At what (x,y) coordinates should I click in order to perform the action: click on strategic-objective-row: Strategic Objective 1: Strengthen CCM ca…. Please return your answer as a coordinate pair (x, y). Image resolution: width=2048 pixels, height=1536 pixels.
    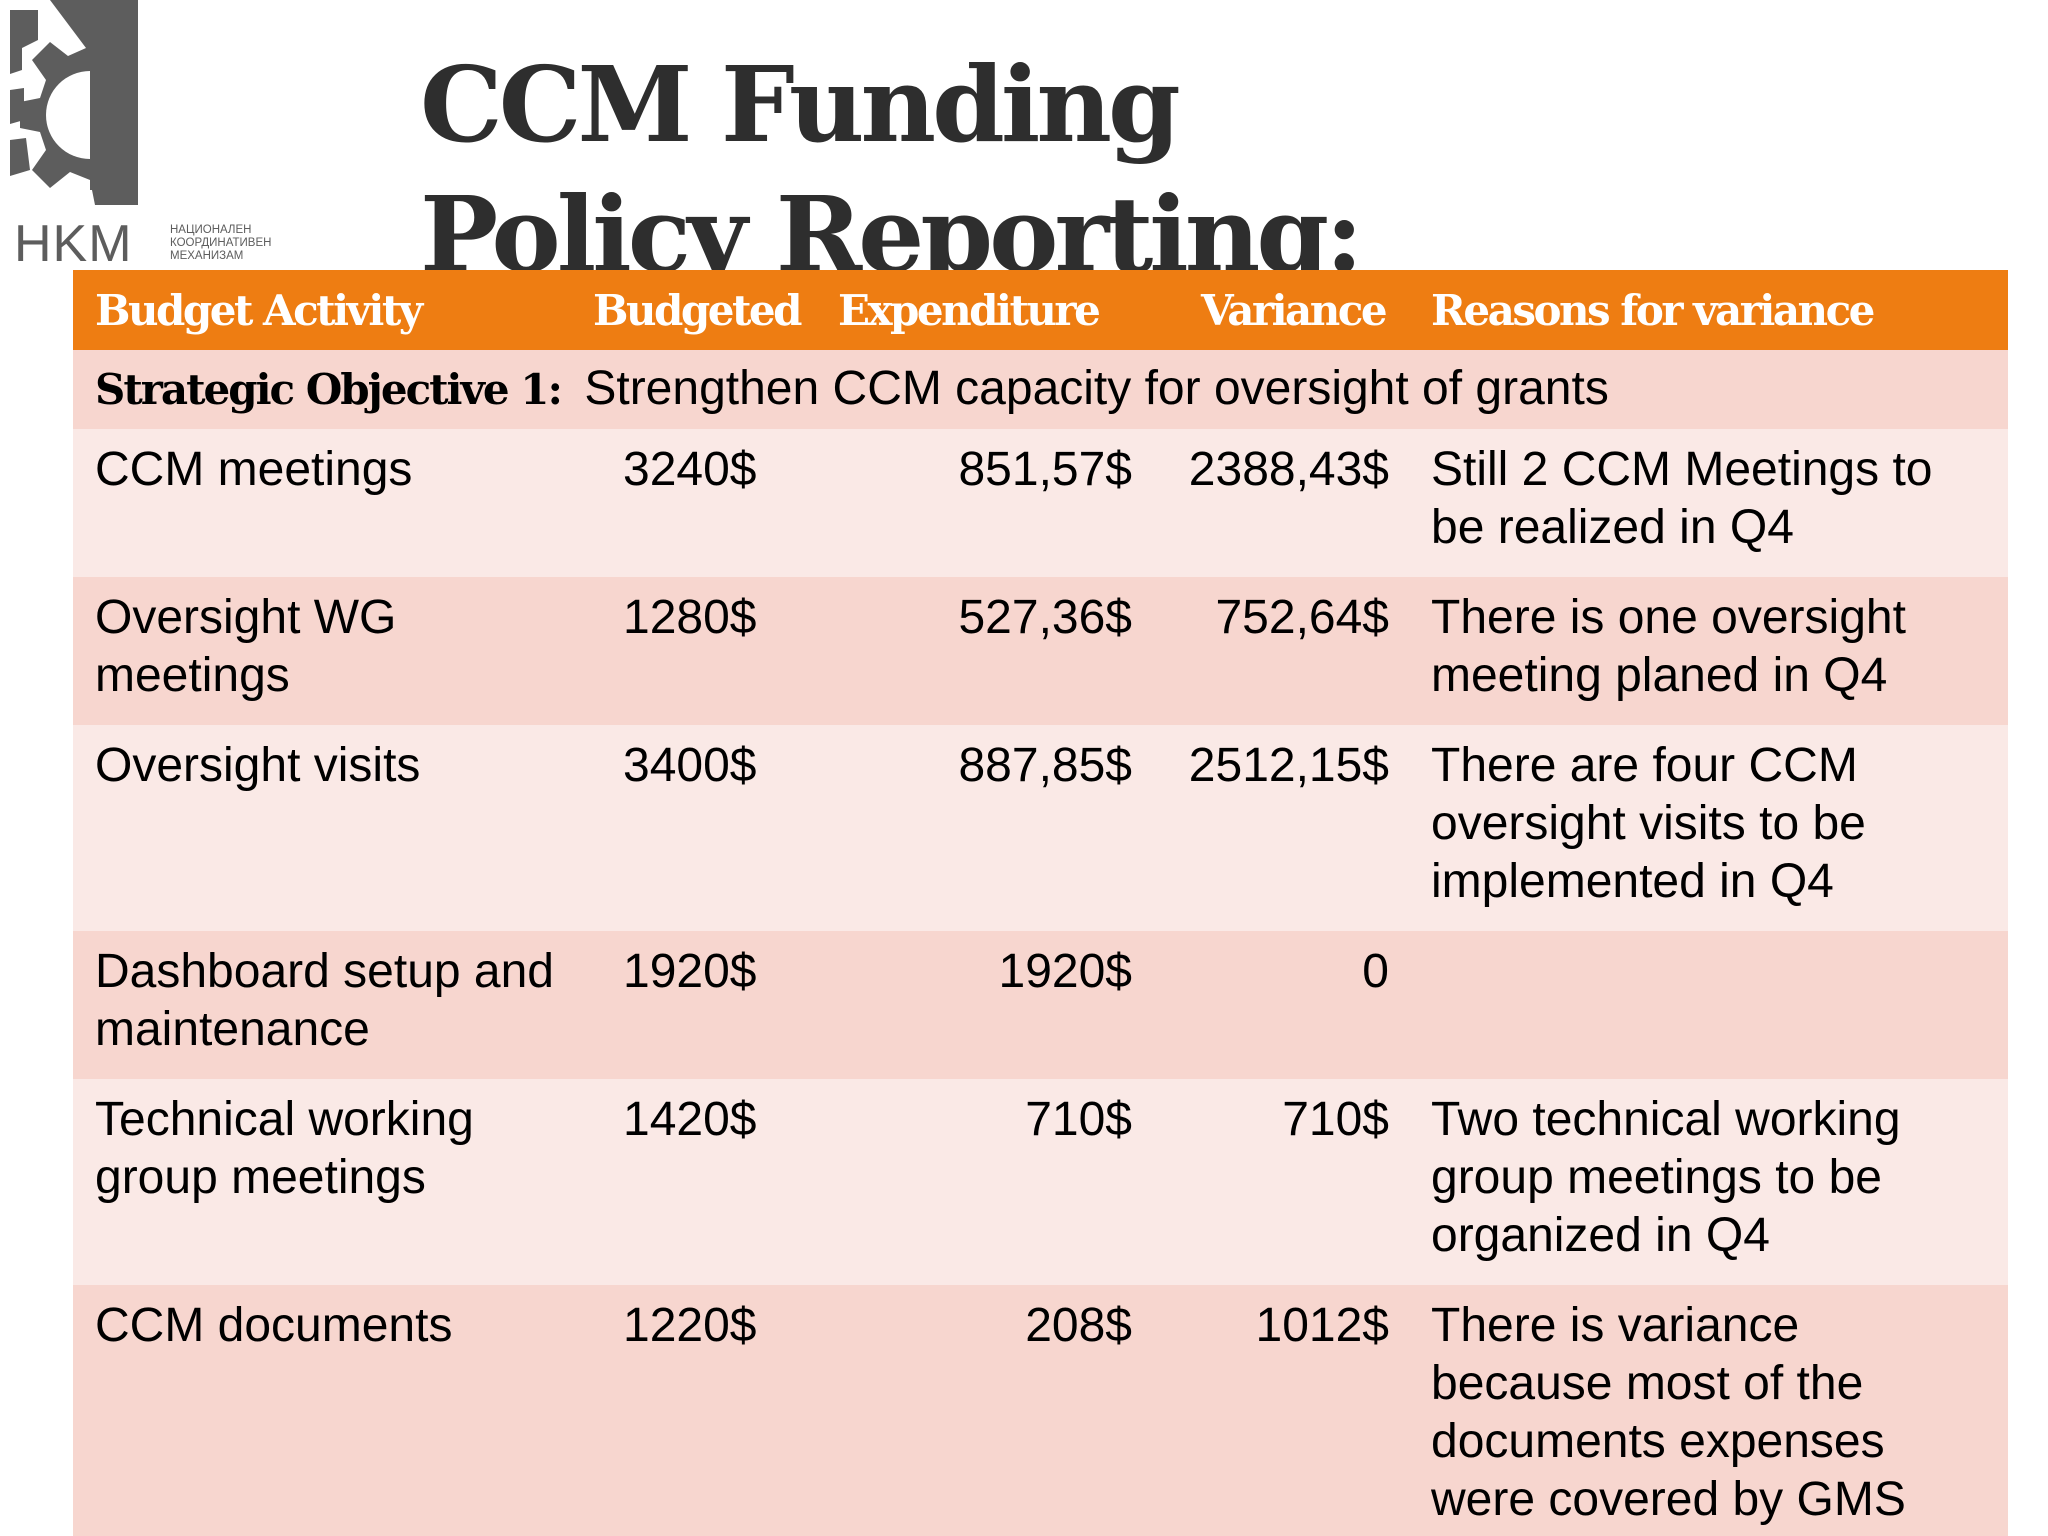
    Looking at the image, I should click on (1040, 389).